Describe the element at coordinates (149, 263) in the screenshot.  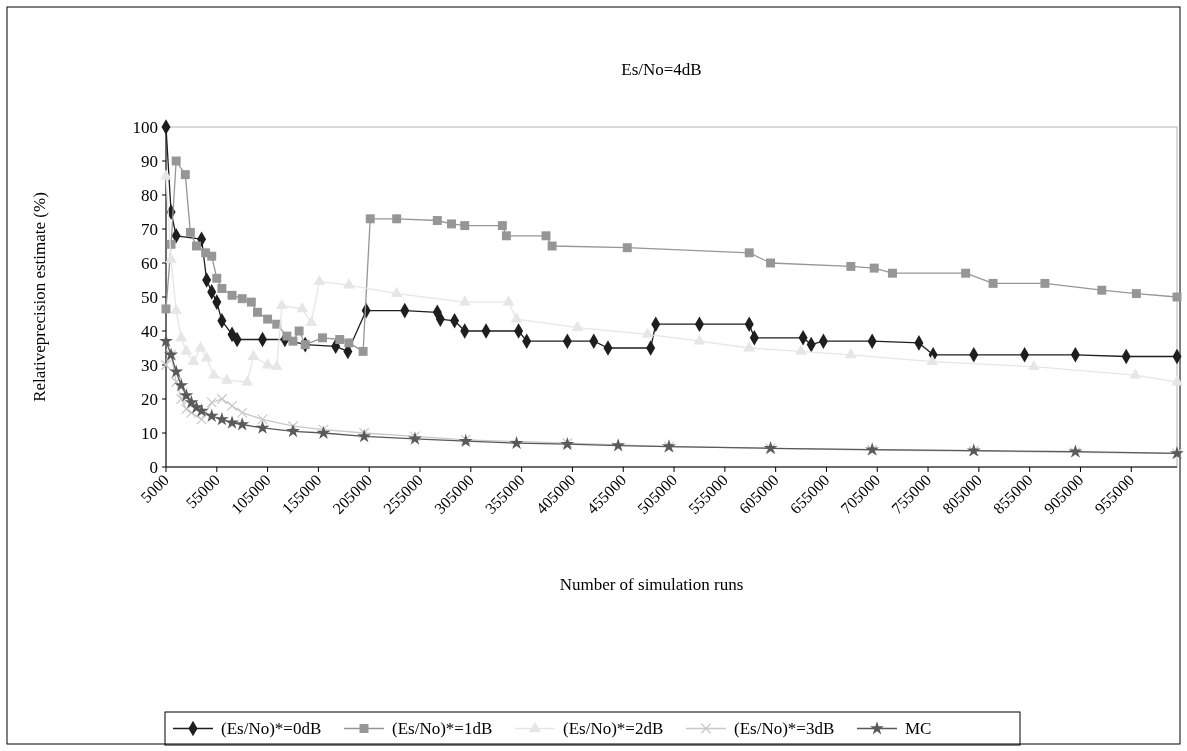
I see `y-tick-label: 60` at that location.